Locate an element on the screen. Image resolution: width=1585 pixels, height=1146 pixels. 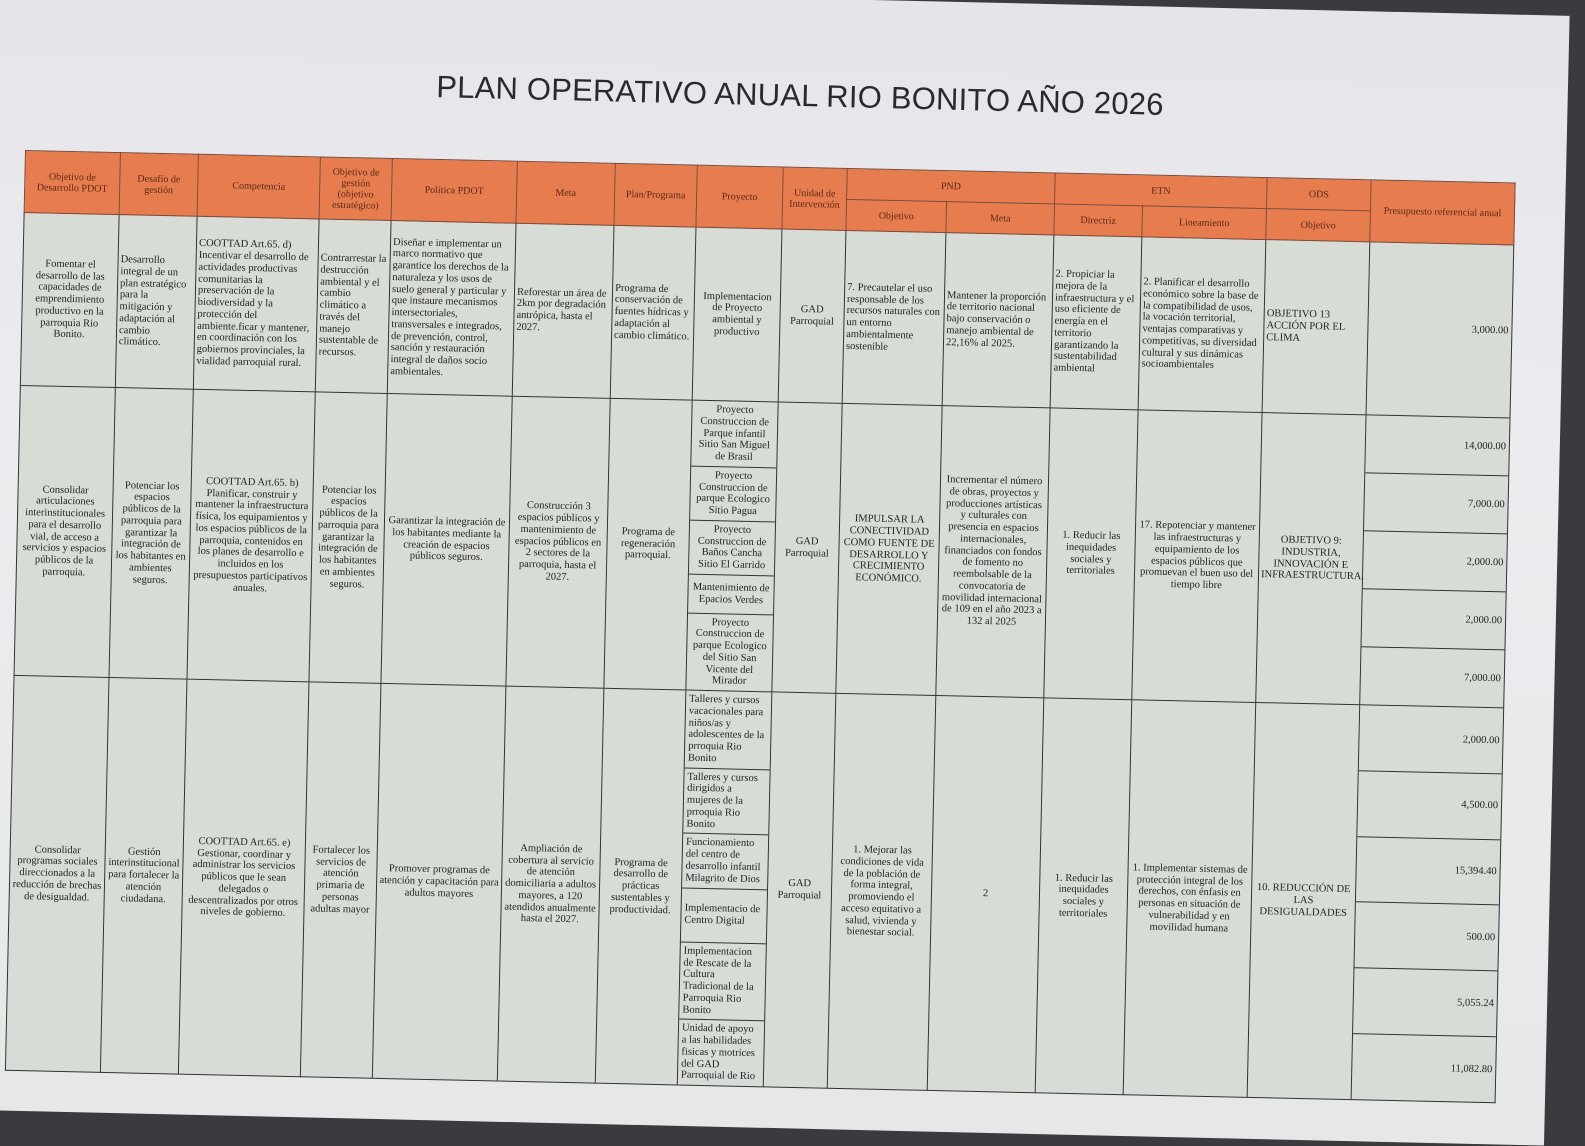
cell-presupuestos: 3,000.00 is located at coordinates (1440, 329).